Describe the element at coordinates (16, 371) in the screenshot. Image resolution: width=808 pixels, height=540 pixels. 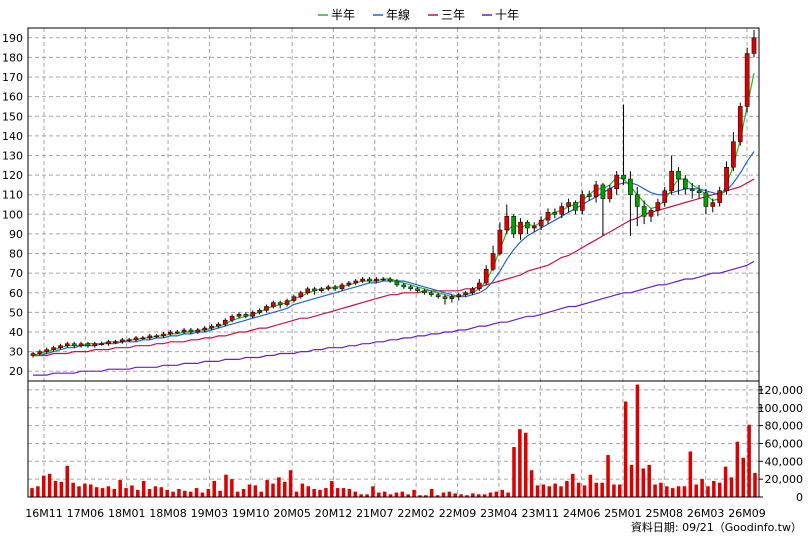
I see `price-tick-label: 20` at that location.